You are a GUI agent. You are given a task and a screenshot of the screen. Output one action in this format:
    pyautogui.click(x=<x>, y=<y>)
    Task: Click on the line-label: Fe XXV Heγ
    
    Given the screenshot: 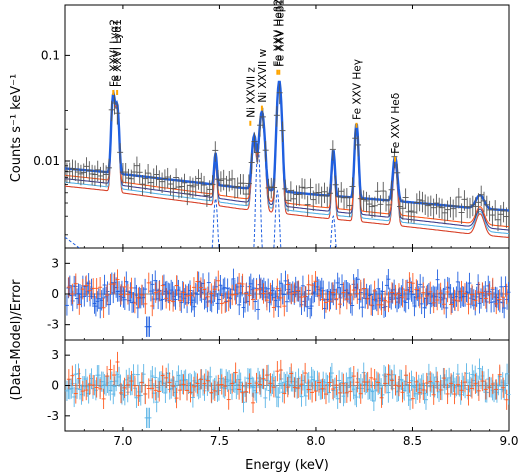 What is the action you would take?
    pyautogui.click(x=357, y=89)
    